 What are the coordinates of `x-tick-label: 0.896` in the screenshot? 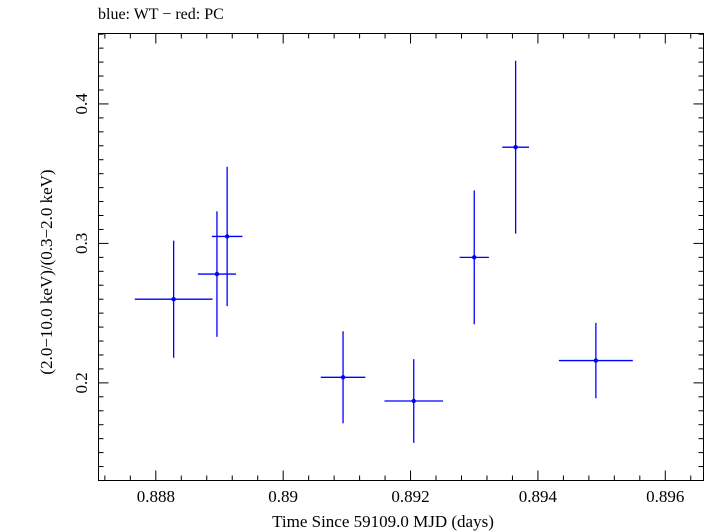 It's located at (665, 496).